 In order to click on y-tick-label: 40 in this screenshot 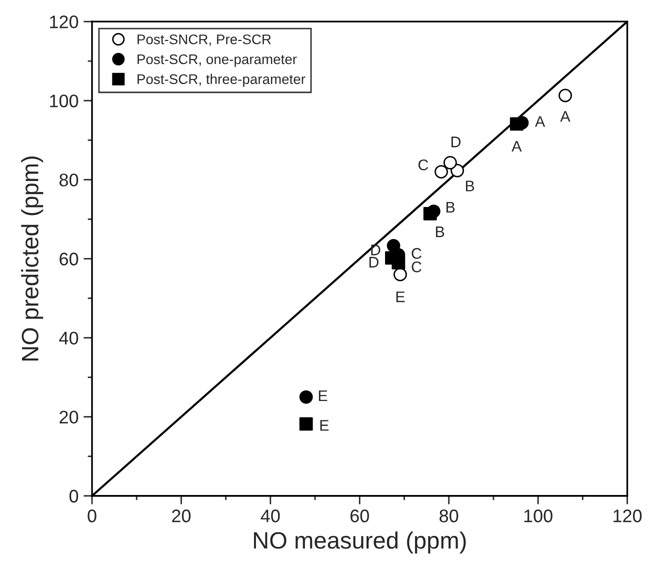, I will do `click(68, 338)`.